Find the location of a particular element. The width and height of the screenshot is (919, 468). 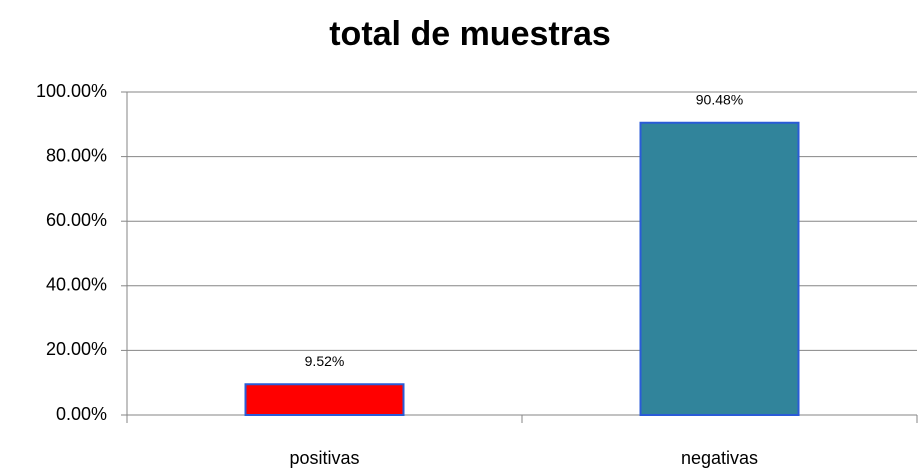

y-tick-label: 40.00% is located at coordinates (76, 285).